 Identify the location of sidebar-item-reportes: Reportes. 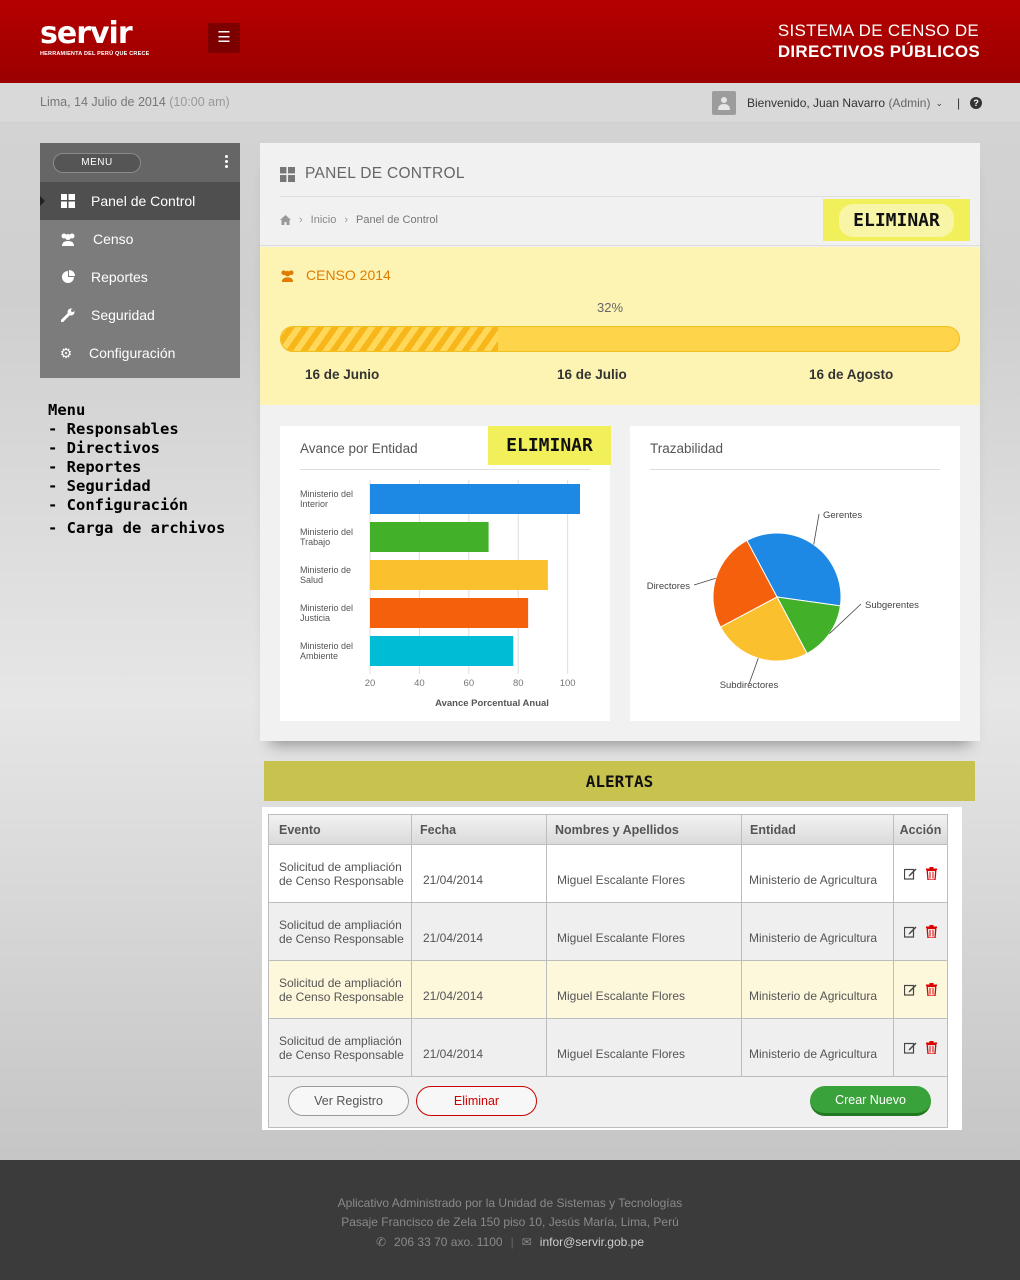
(140, 277).